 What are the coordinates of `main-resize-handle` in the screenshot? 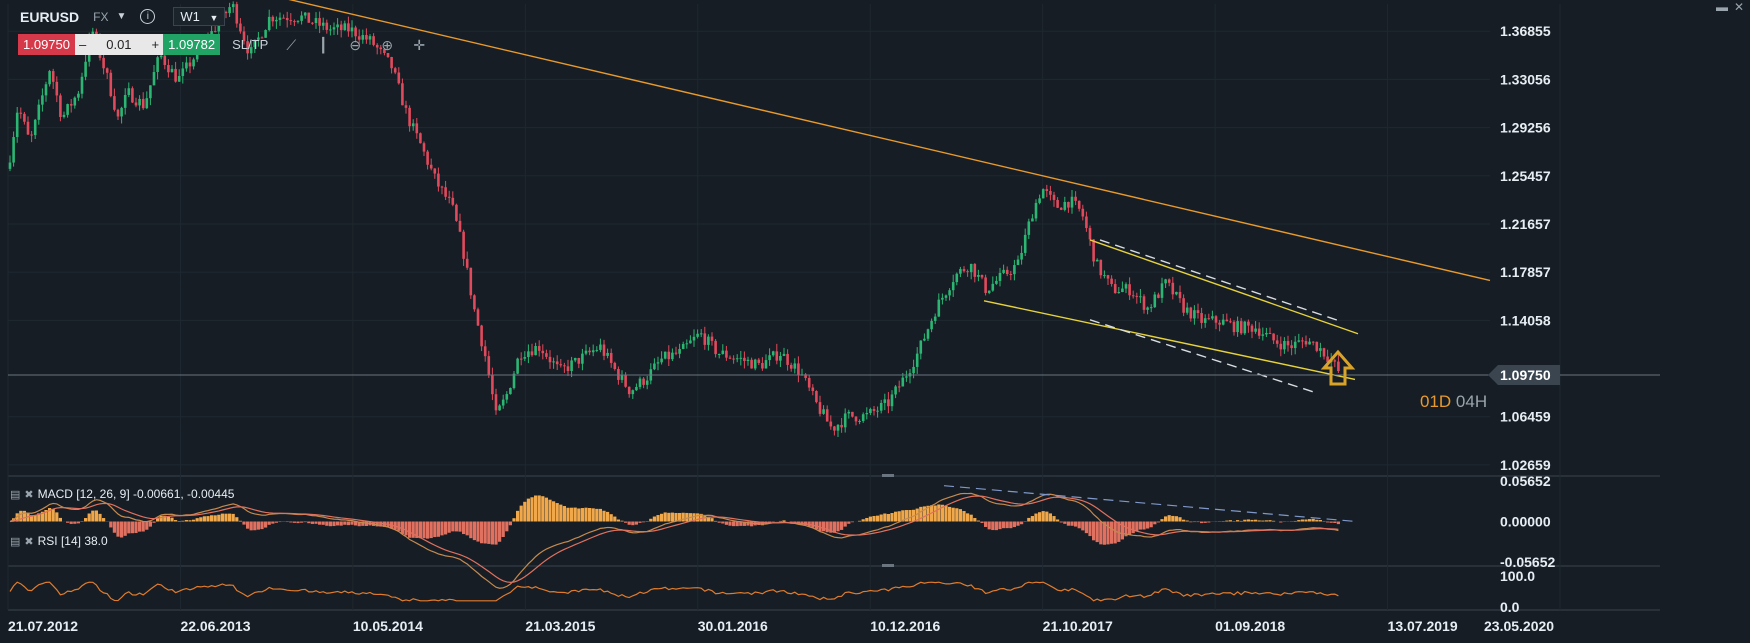 It's located at (888, 475).